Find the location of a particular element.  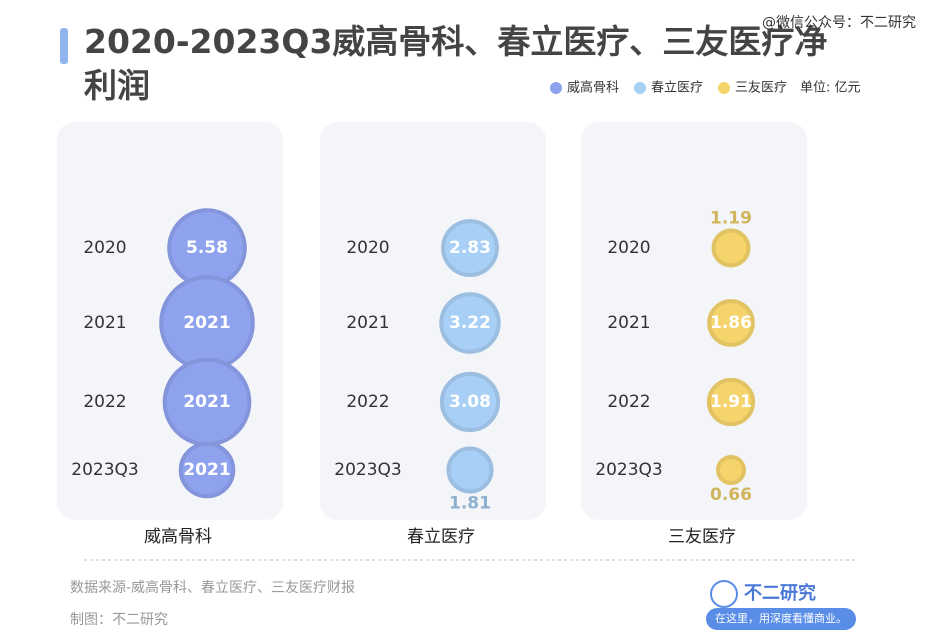

value-label: 1.91 is located at coordinates (731, 402).